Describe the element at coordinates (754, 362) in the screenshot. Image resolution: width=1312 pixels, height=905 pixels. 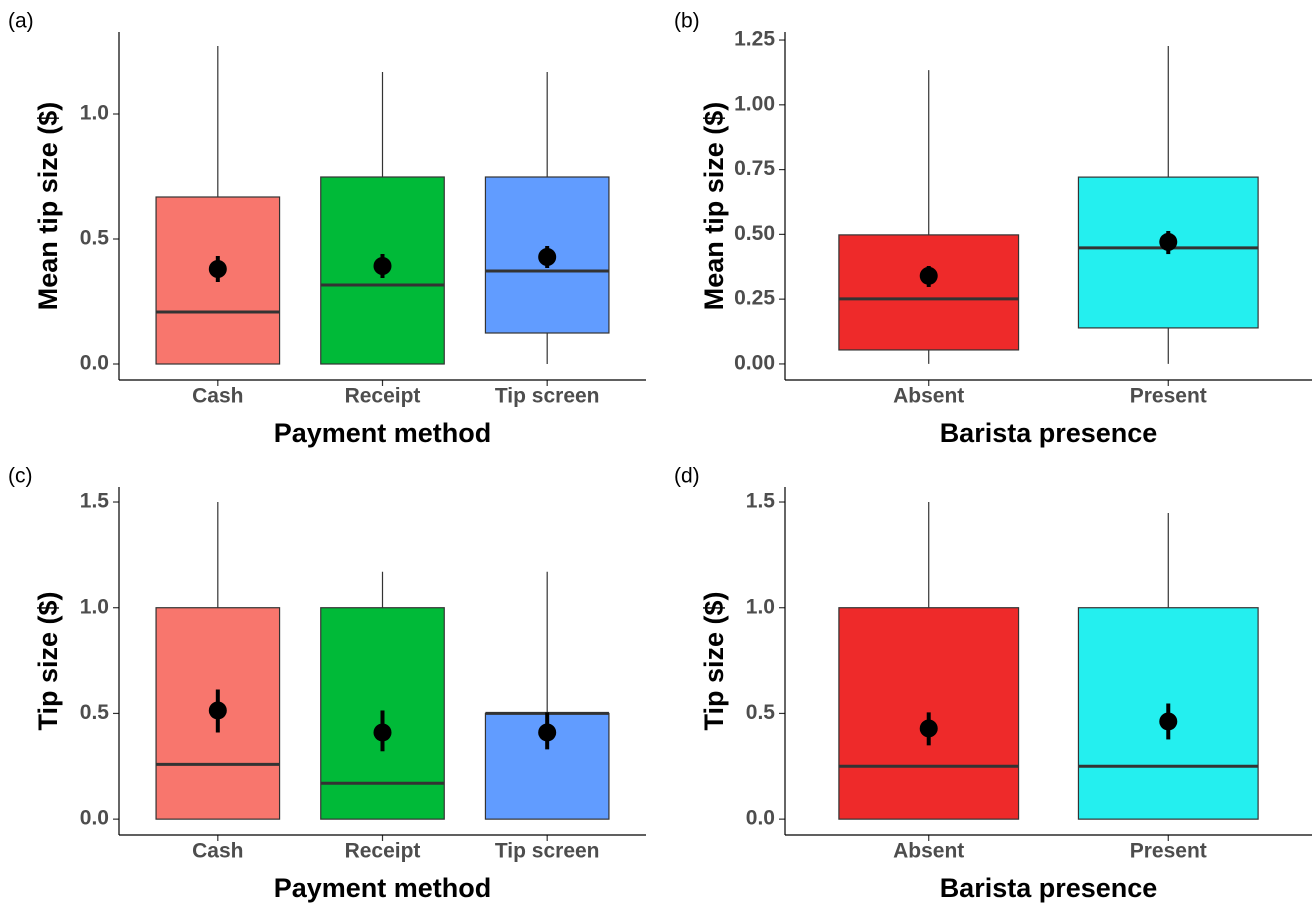
I see `y-tick-label: 0.00` at that location.